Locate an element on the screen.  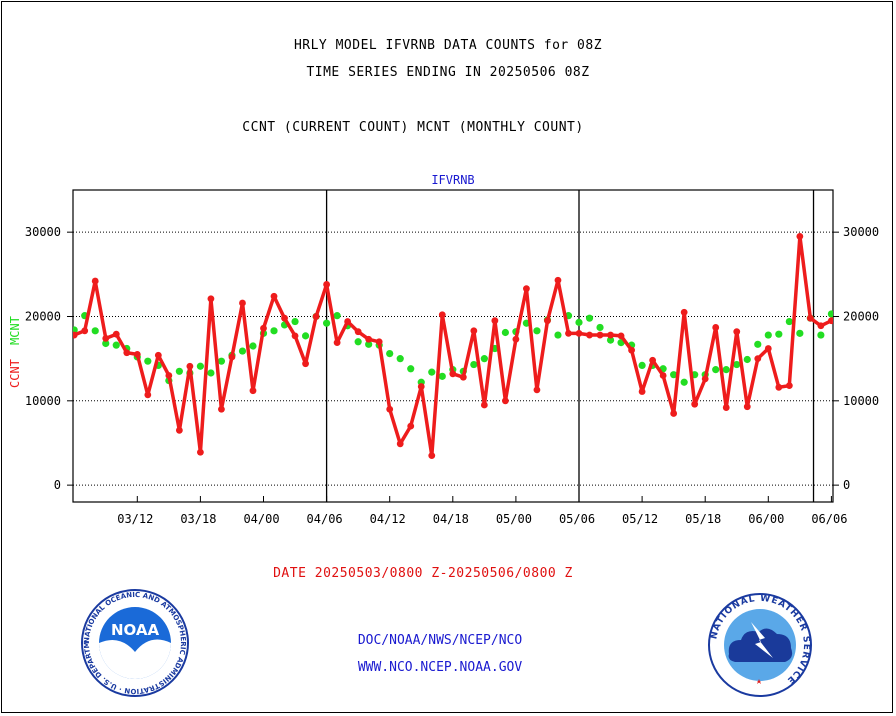
y-tick-label-left: 30000 is located at coordinates (43, 232).